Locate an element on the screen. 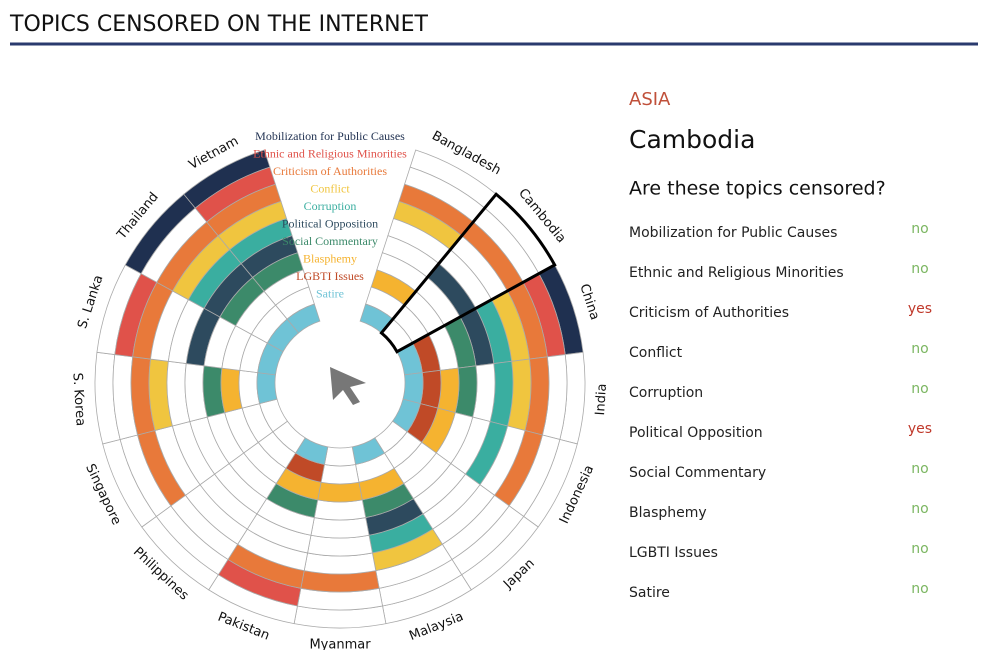  topic-name: Corruption is located at coordinates (666, 393).